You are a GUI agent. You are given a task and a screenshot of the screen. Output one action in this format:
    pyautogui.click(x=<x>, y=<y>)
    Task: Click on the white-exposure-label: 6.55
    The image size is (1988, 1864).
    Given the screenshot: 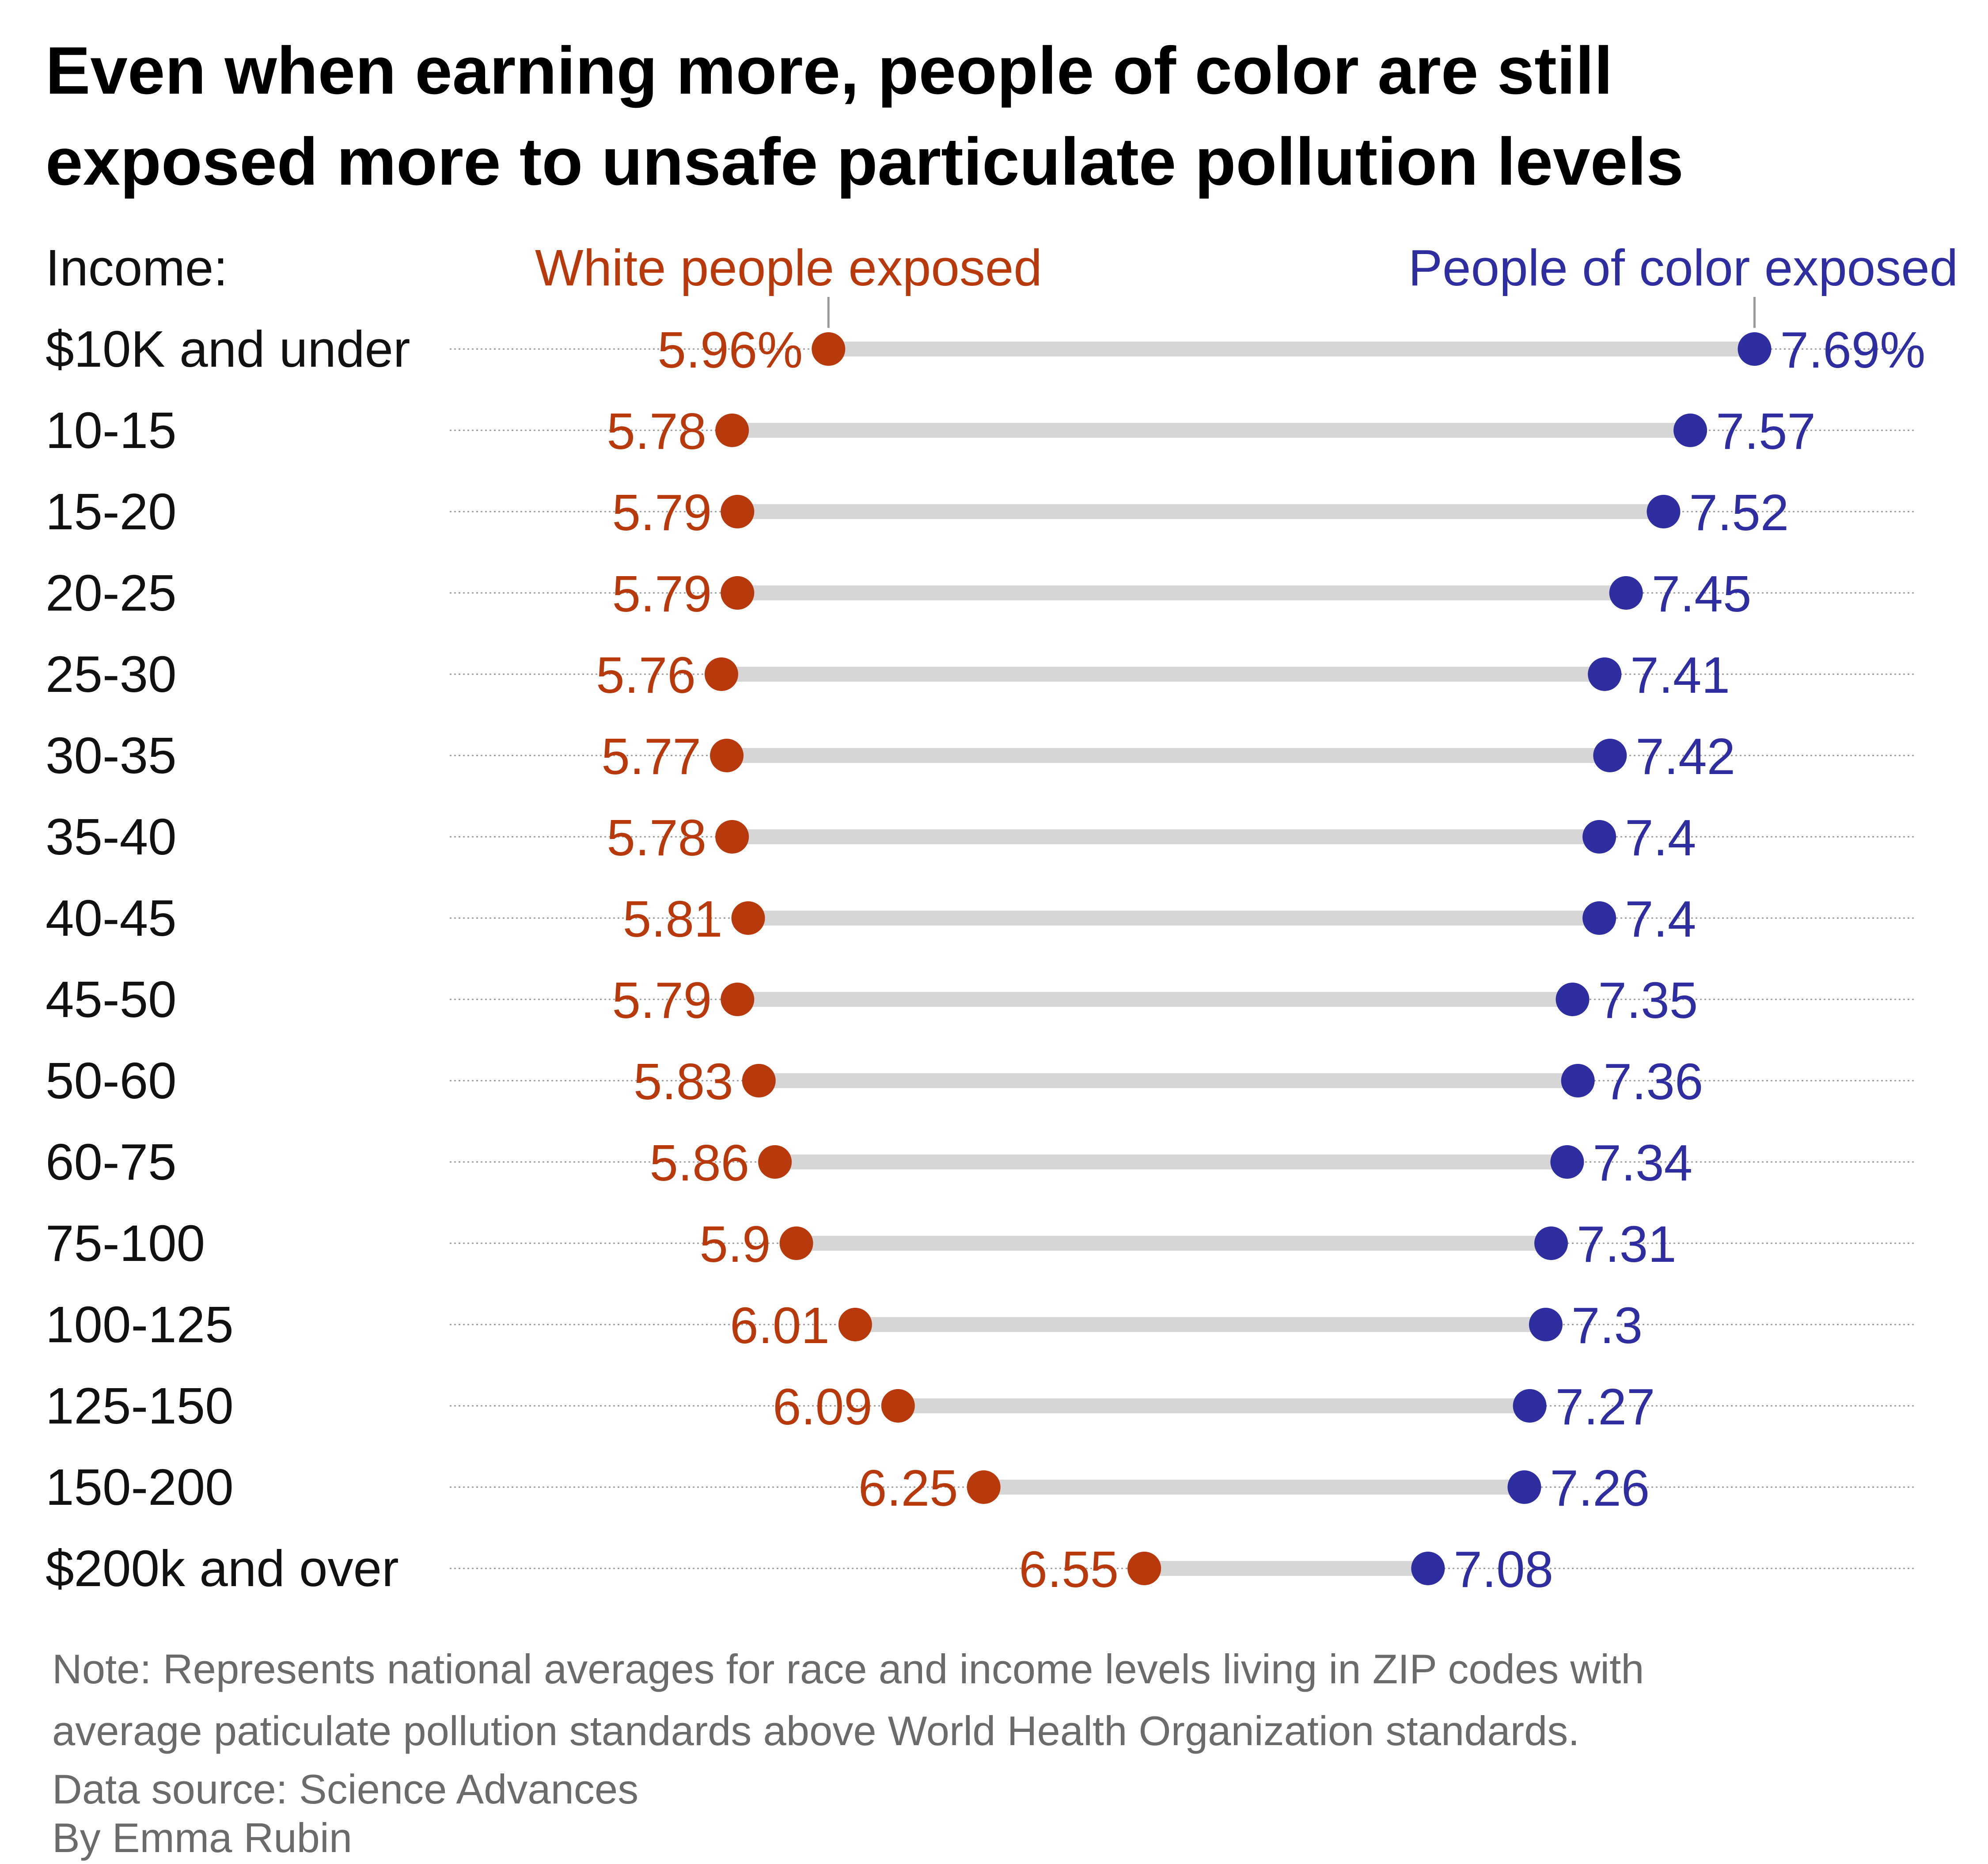 What is the action you would take?
    pyautogui.click(x=1069, y=1569)
    